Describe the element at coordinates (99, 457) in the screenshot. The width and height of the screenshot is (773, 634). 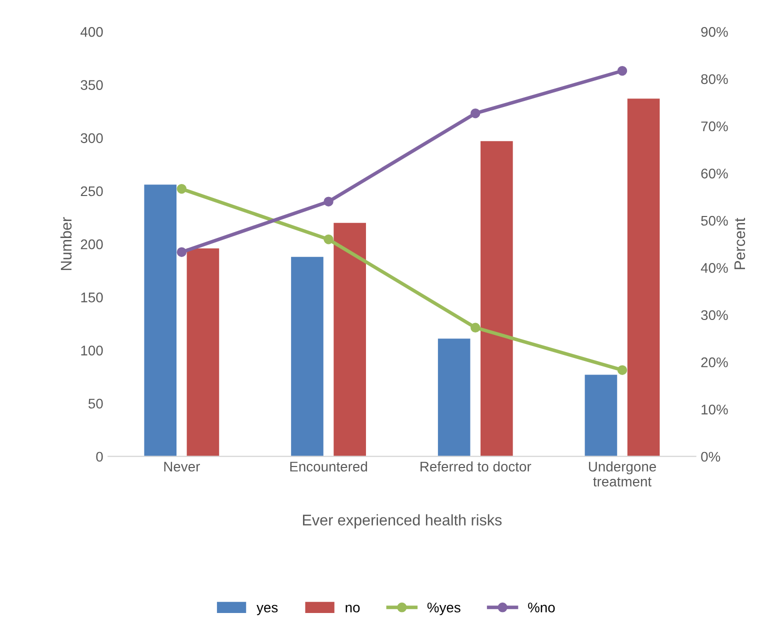
I see `y-tick-label: 0` at that location.